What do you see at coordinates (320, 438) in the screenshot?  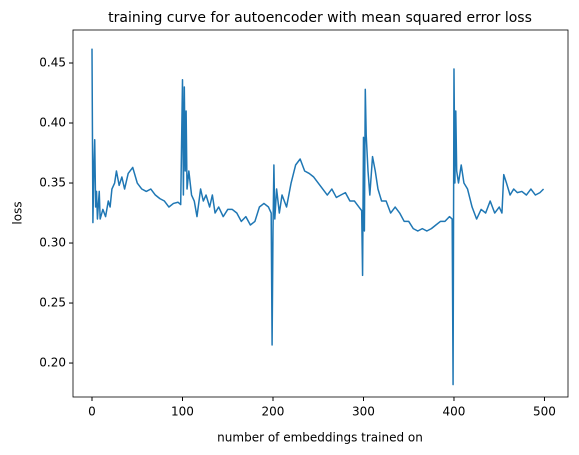 I see `x-axis-label: number of embeddings trained on` at bounding box center [320, 438].